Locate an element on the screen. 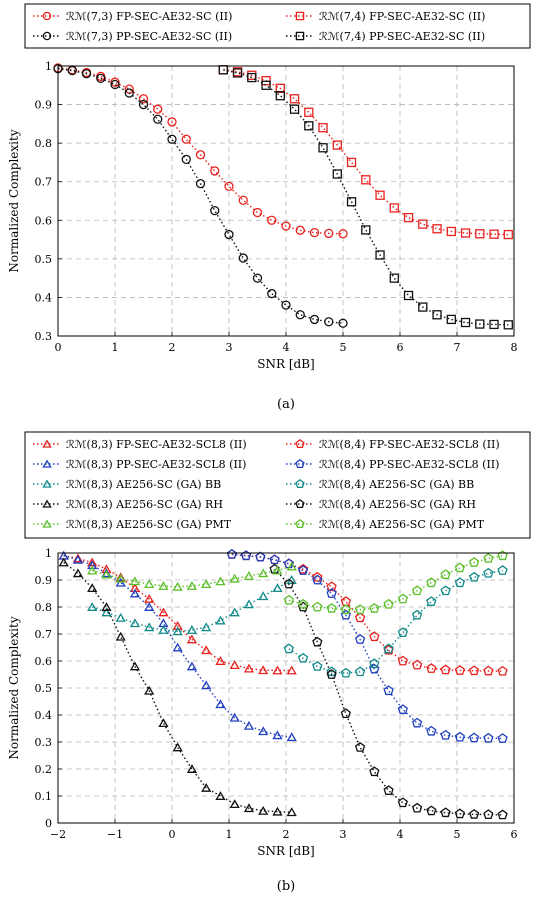 Image resolution: width=550 pixels, height=905 pixels. x-tick-label: 0 is located at coordinates (58, 347).